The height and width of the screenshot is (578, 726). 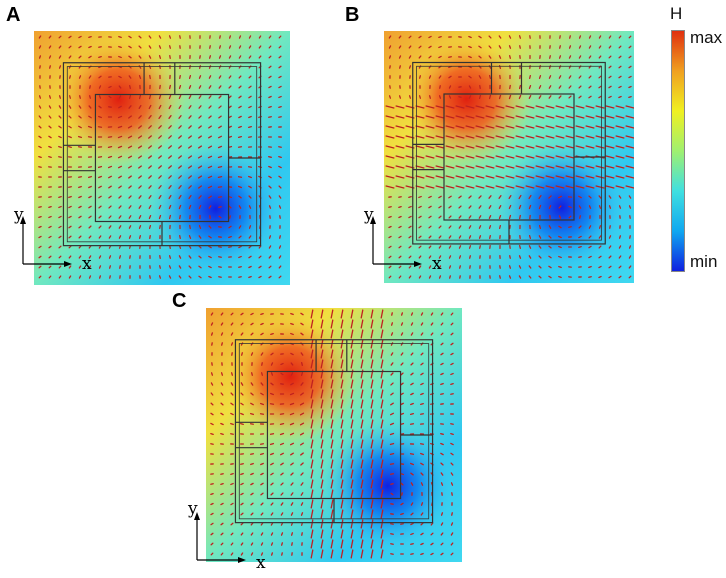 I want to click on axes-indicator-c: y x, so click(x=226, y=537).